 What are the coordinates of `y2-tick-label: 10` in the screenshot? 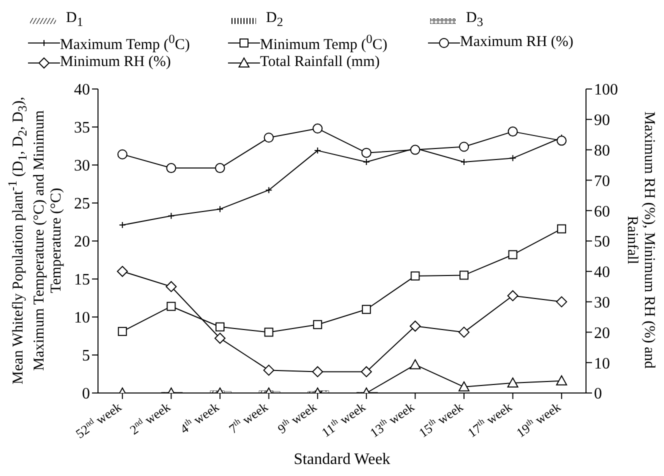 It's located at (602, 363).